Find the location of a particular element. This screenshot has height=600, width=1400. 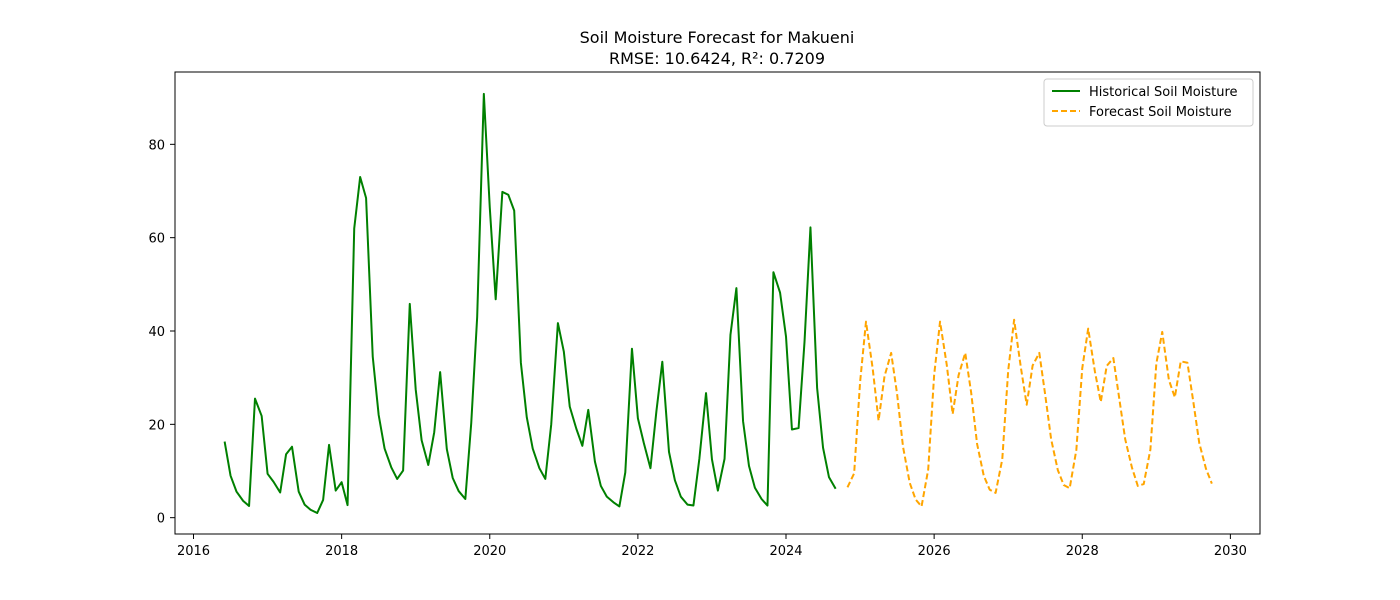

legend-box is located at coordinates (1148, 102).